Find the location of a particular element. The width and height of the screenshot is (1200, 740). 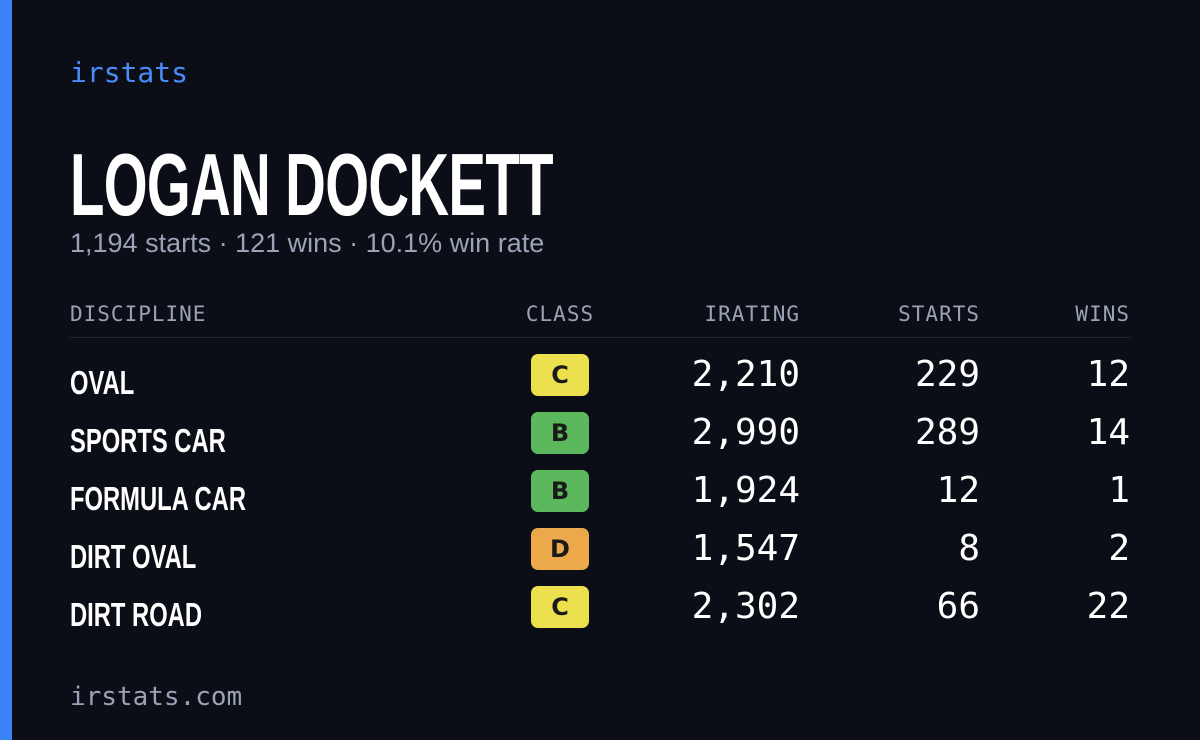

irating: 2,302 is located at coordinates (745, 606).